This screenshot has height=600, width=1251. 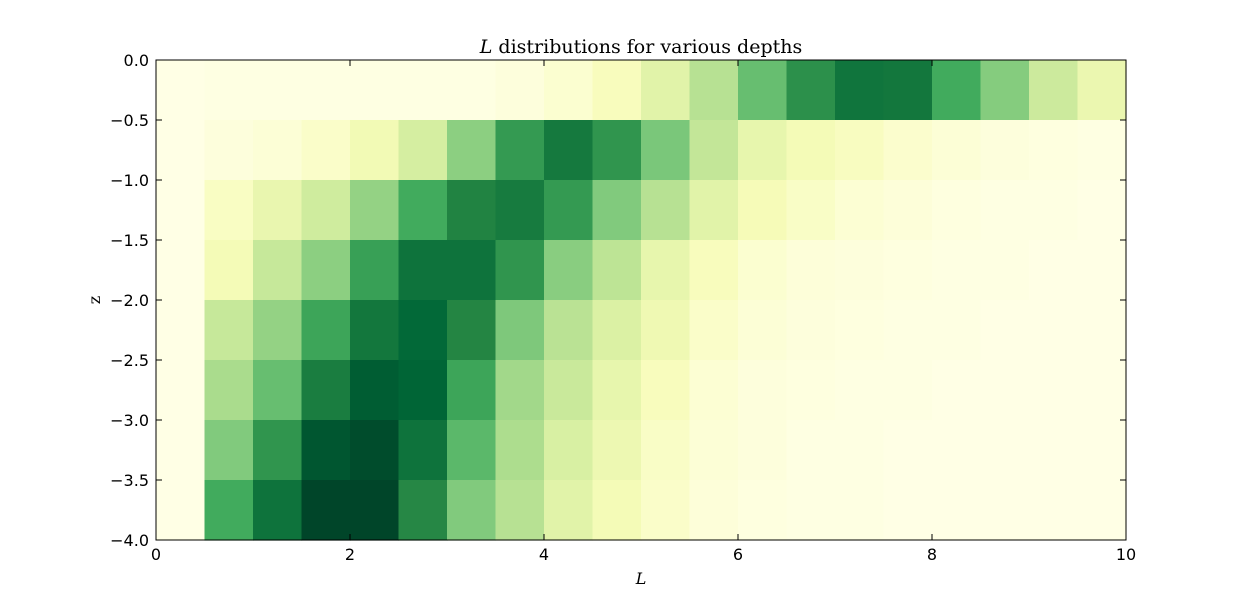 I want to click on y-tick-label: −1.0, so click(x=129, y=180).